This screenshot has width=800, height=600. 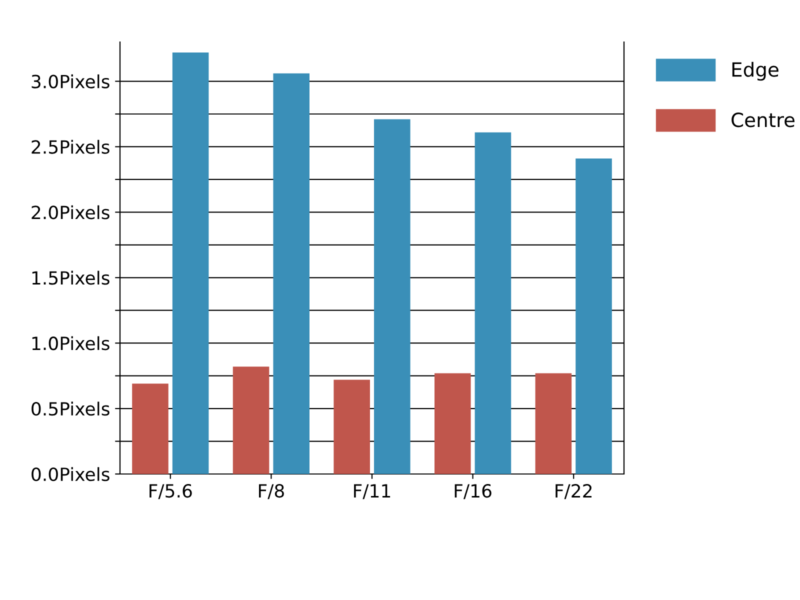 What do you see at coordinates (755, 71) in the screenshot?
I see `legend-label: Edge` at bounding box center [755, 71].